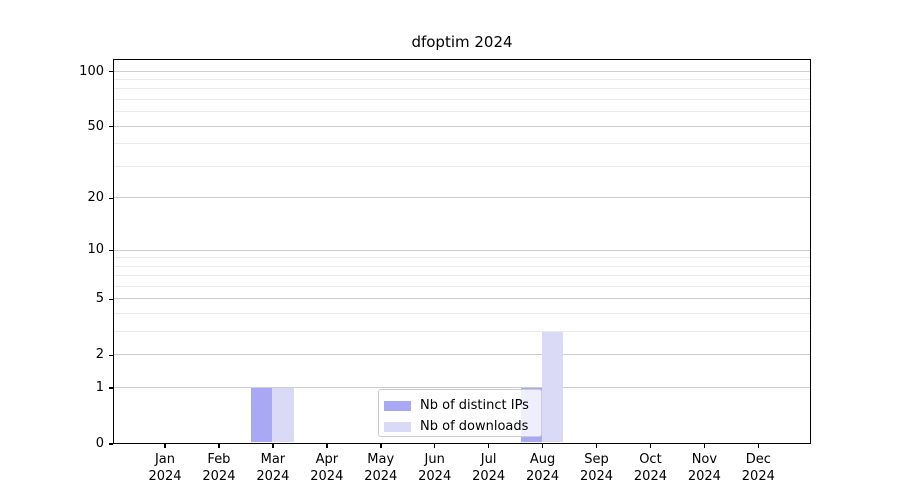 The width and height of the screenshot is (900, 500). What do you see at coordinates (596, 468) in the screenshot?
I see `x-tick-label: Sep 2024` at bounding box center [596, 468].